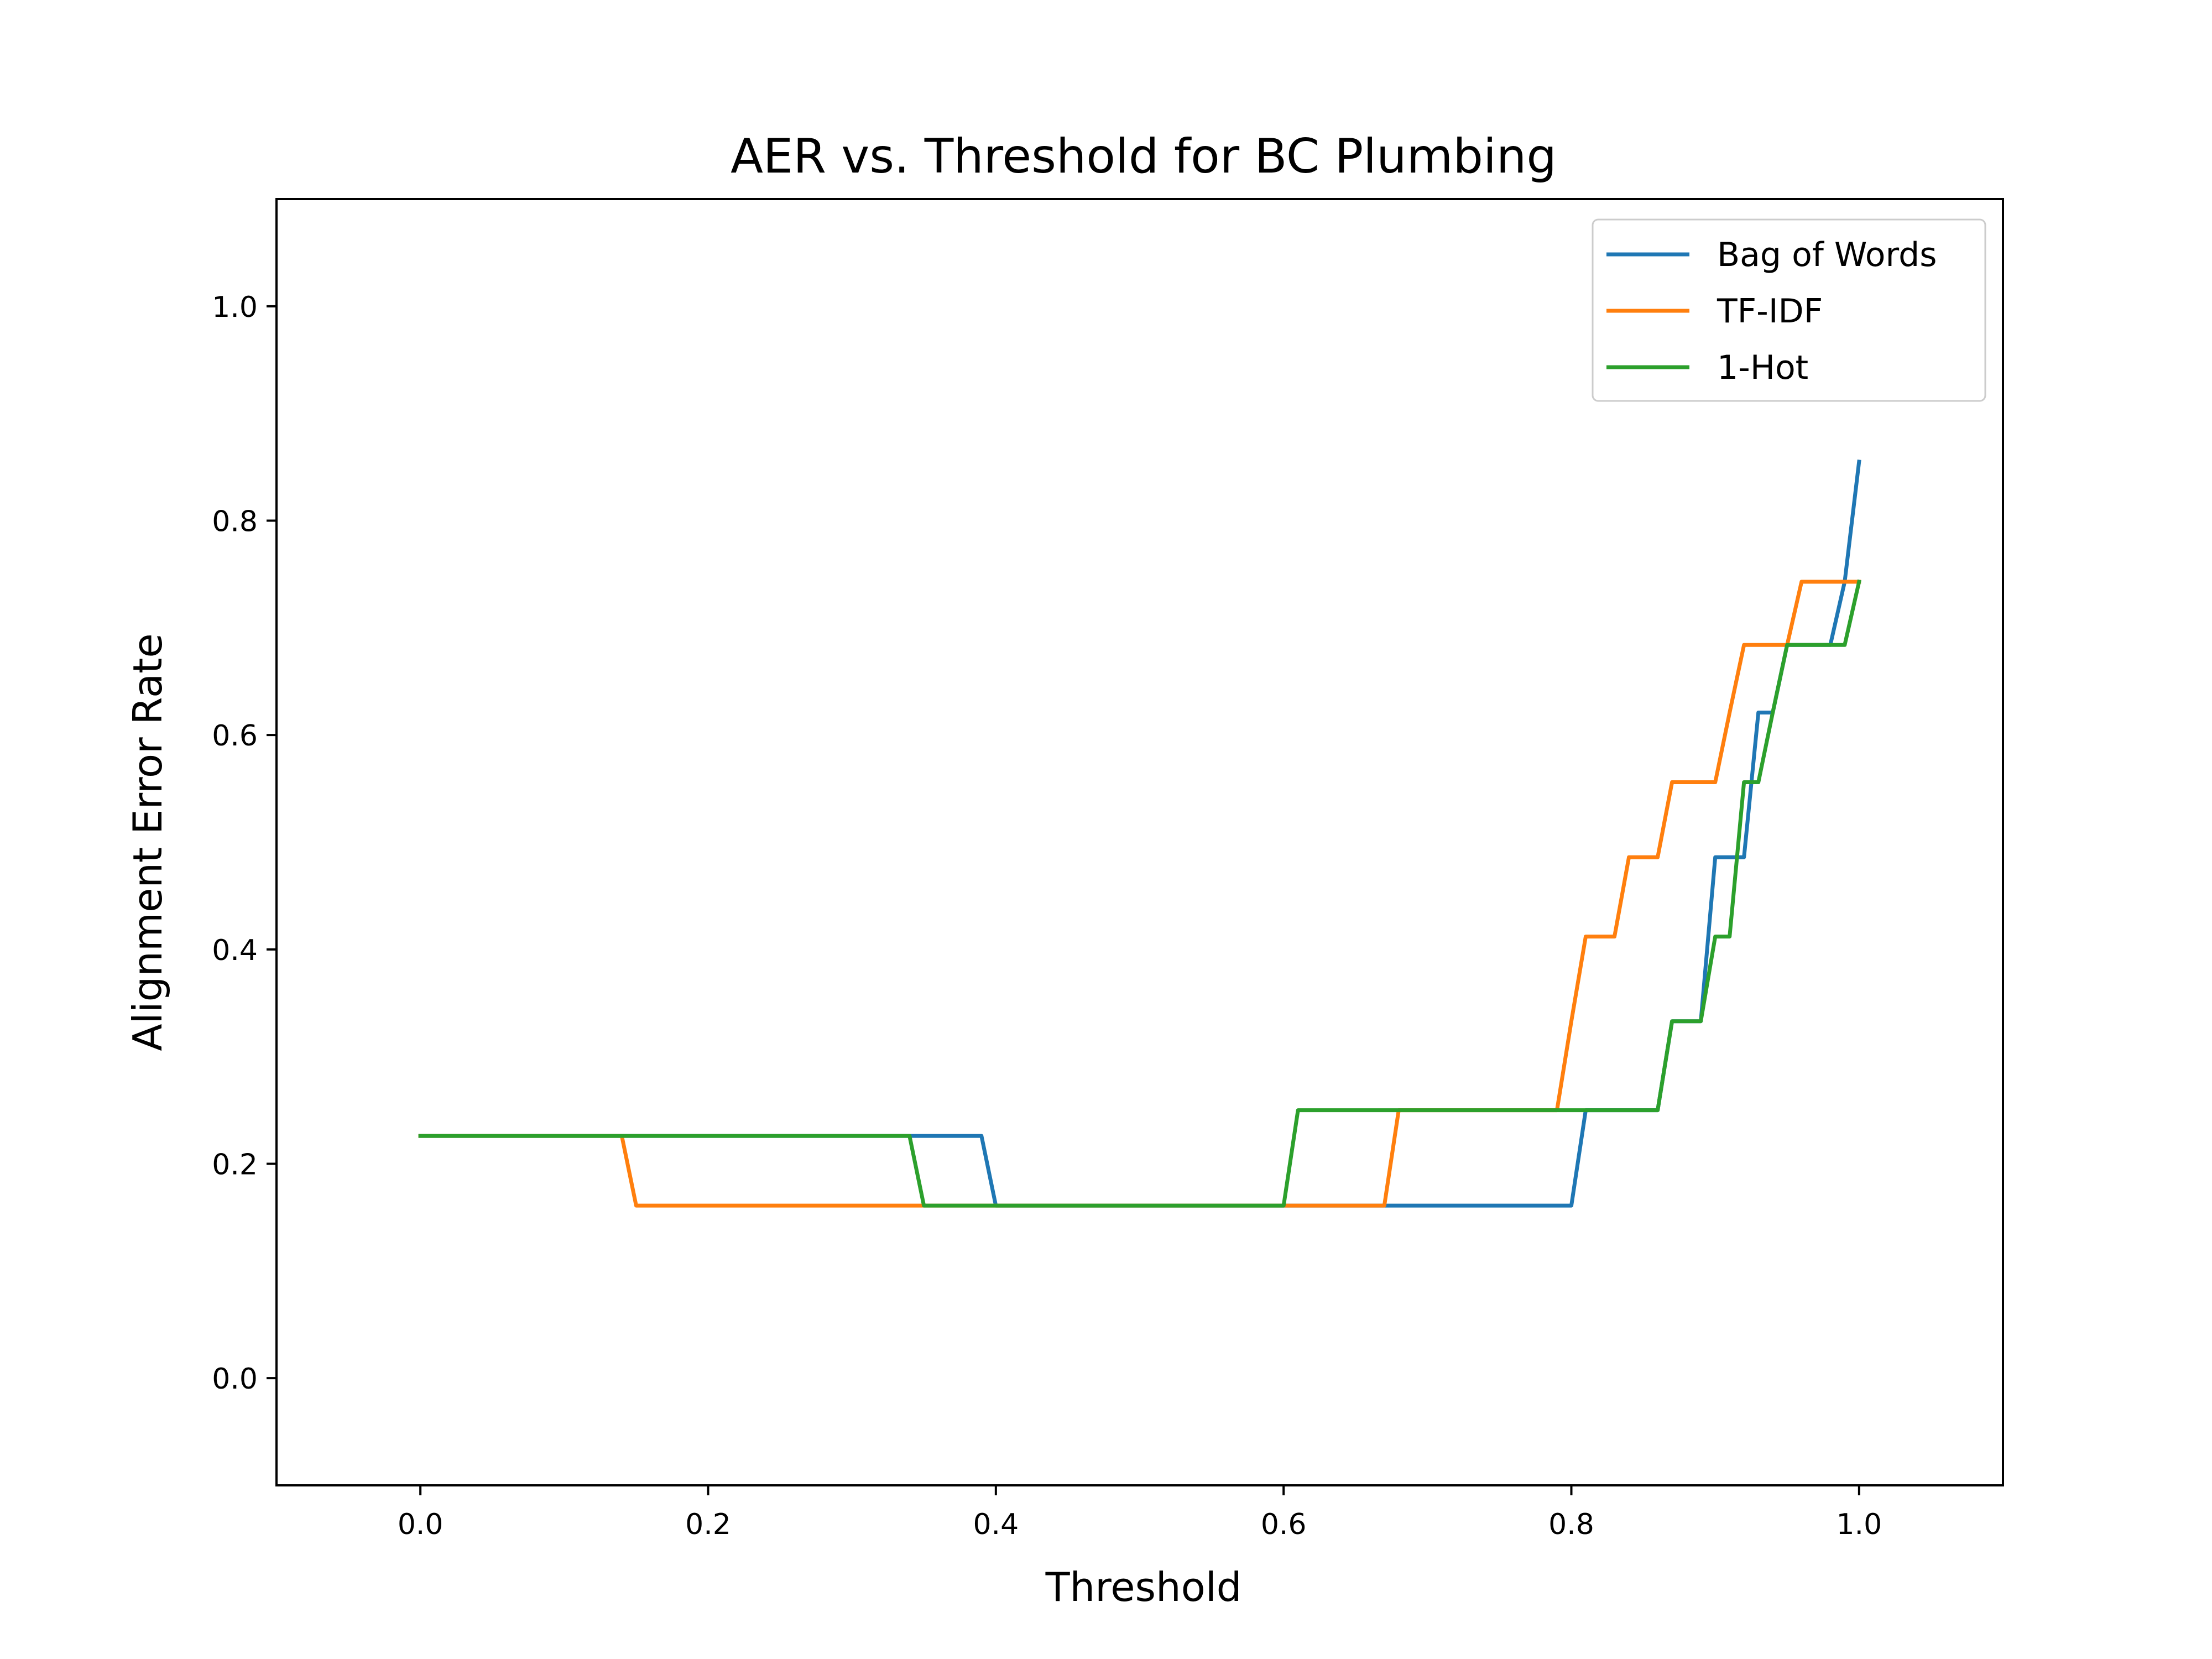 This screenshot has width=2212, height=1659. I want to click on y-tick-label: 1.0, so click(235, 308).